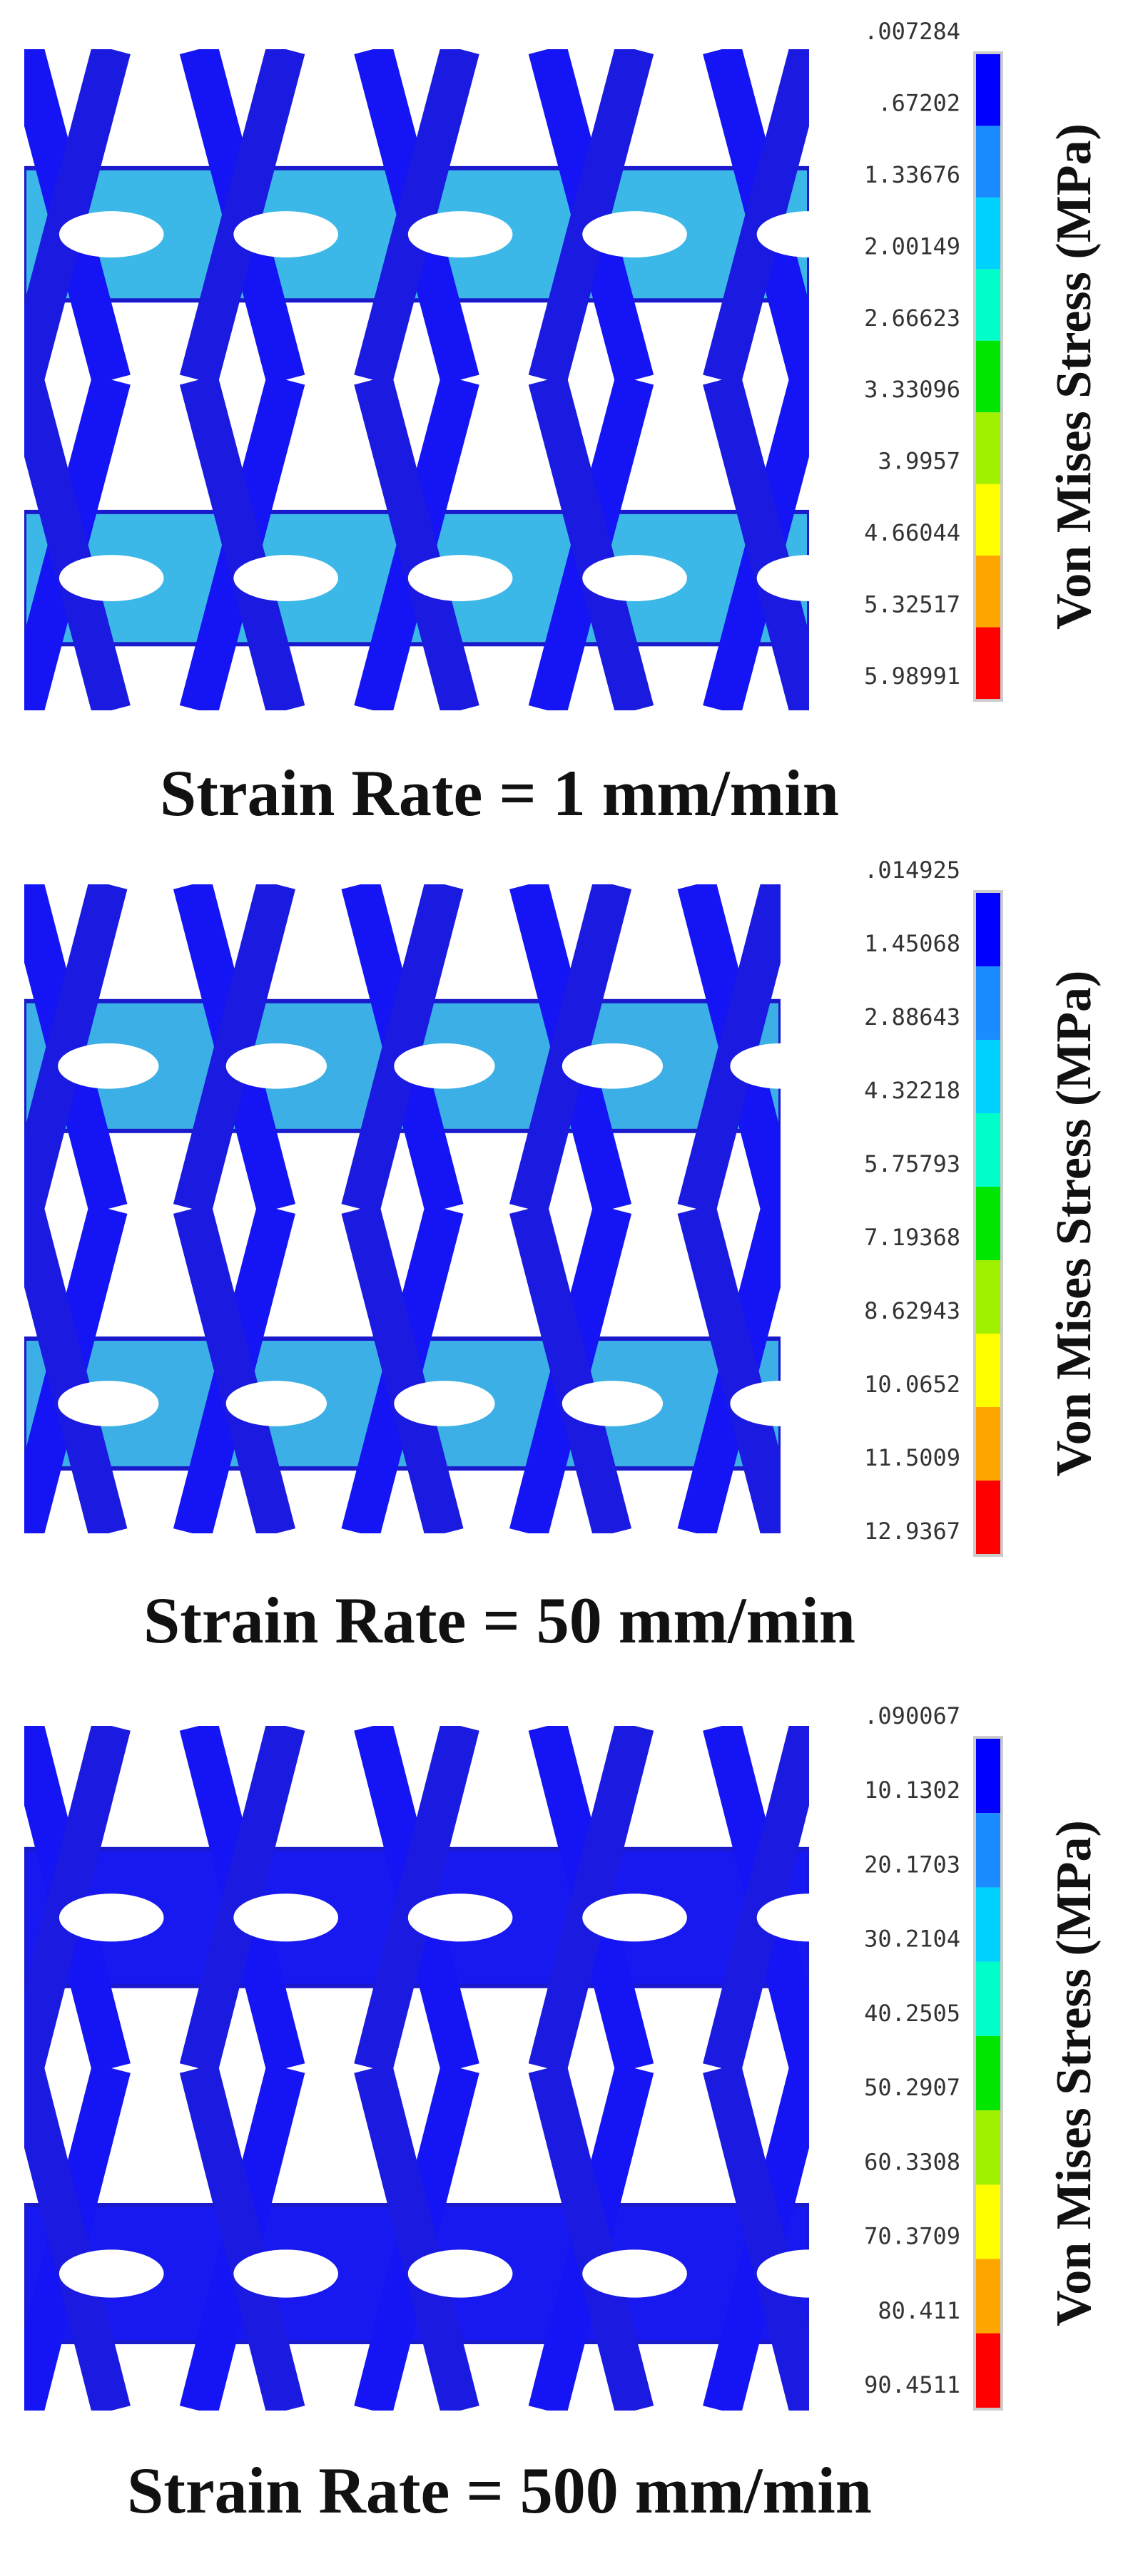  Describe the element at coordinates (499, 793) in the screenshot. I see `caption: Strain Rate = 1 mm/min` at that location.